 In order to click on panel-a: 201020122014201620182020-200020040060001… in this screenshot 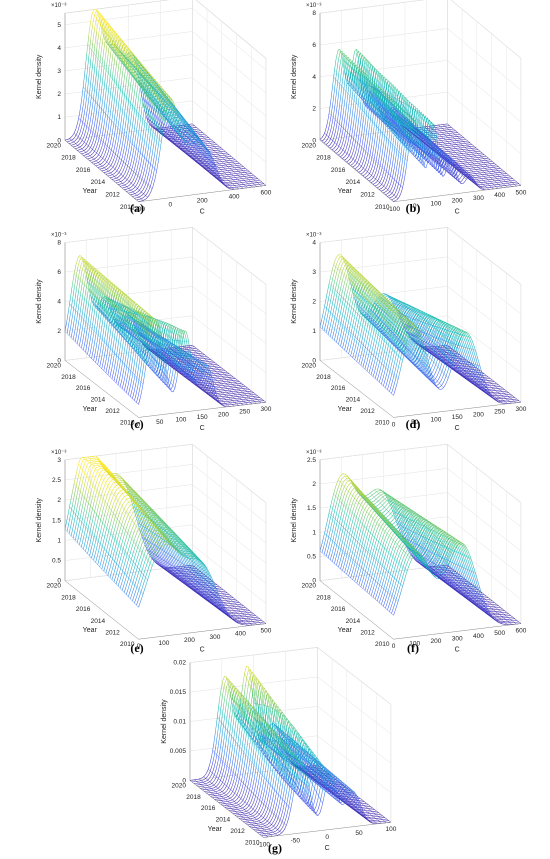, I will do `click(154, 108)`.